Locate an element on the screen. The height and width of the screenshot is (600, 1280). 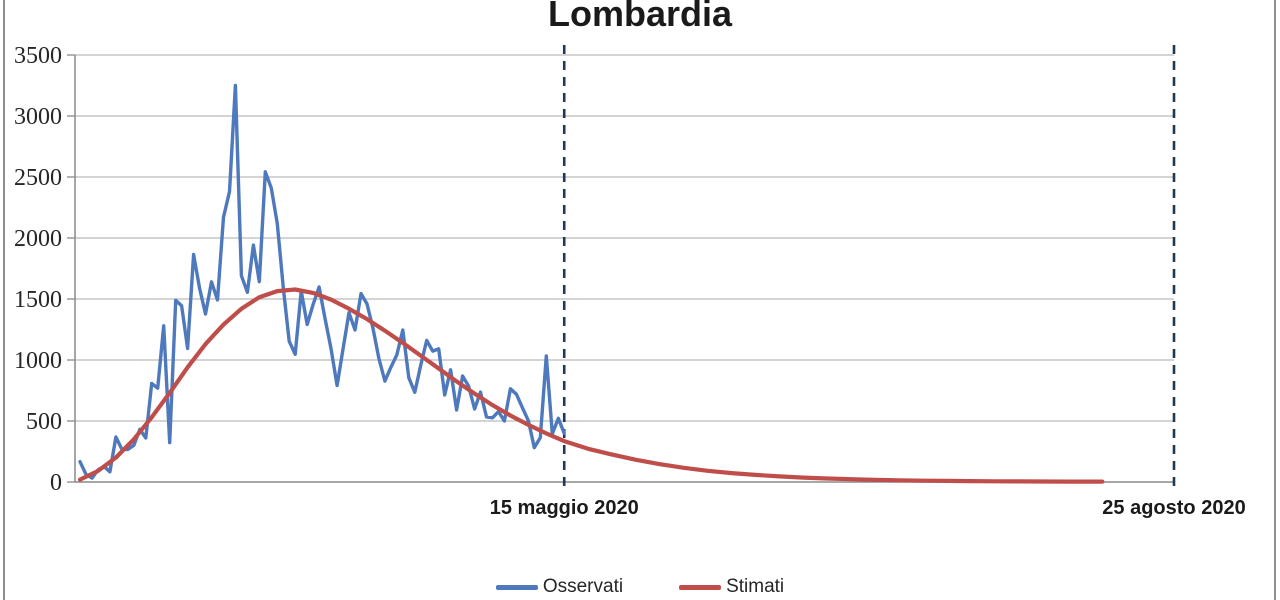
marker-date-label: 15 maggio 2020 is located at coordinates (564, 508).